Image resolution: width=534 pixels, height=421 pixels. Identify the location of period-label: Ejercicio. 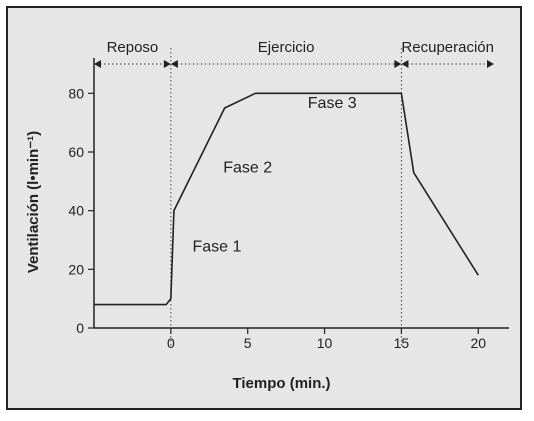
(286, 47).